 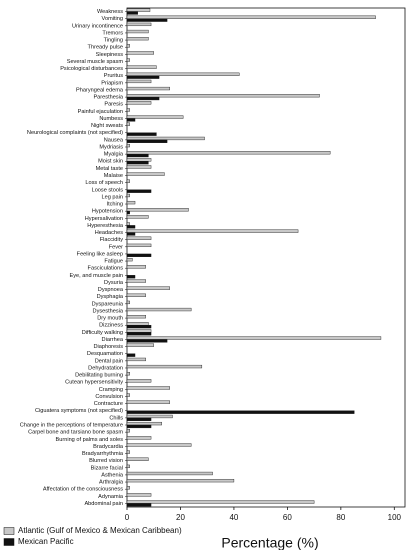 I want to click on y-tick-label: Hyperesthesia, so click(x=105, y=226).